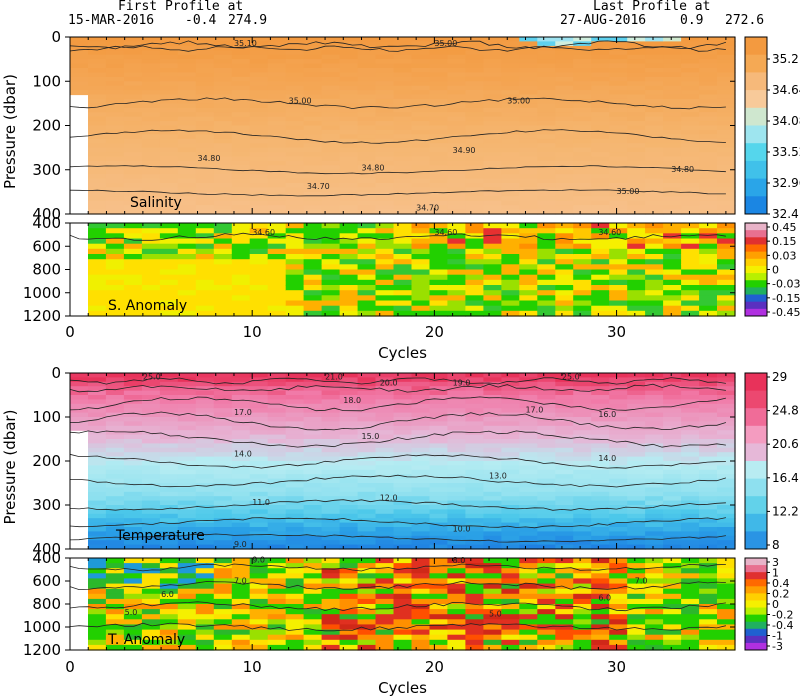  I want to click on s-anomaly-panel-label: S. Anomaly, so click(147, 306).